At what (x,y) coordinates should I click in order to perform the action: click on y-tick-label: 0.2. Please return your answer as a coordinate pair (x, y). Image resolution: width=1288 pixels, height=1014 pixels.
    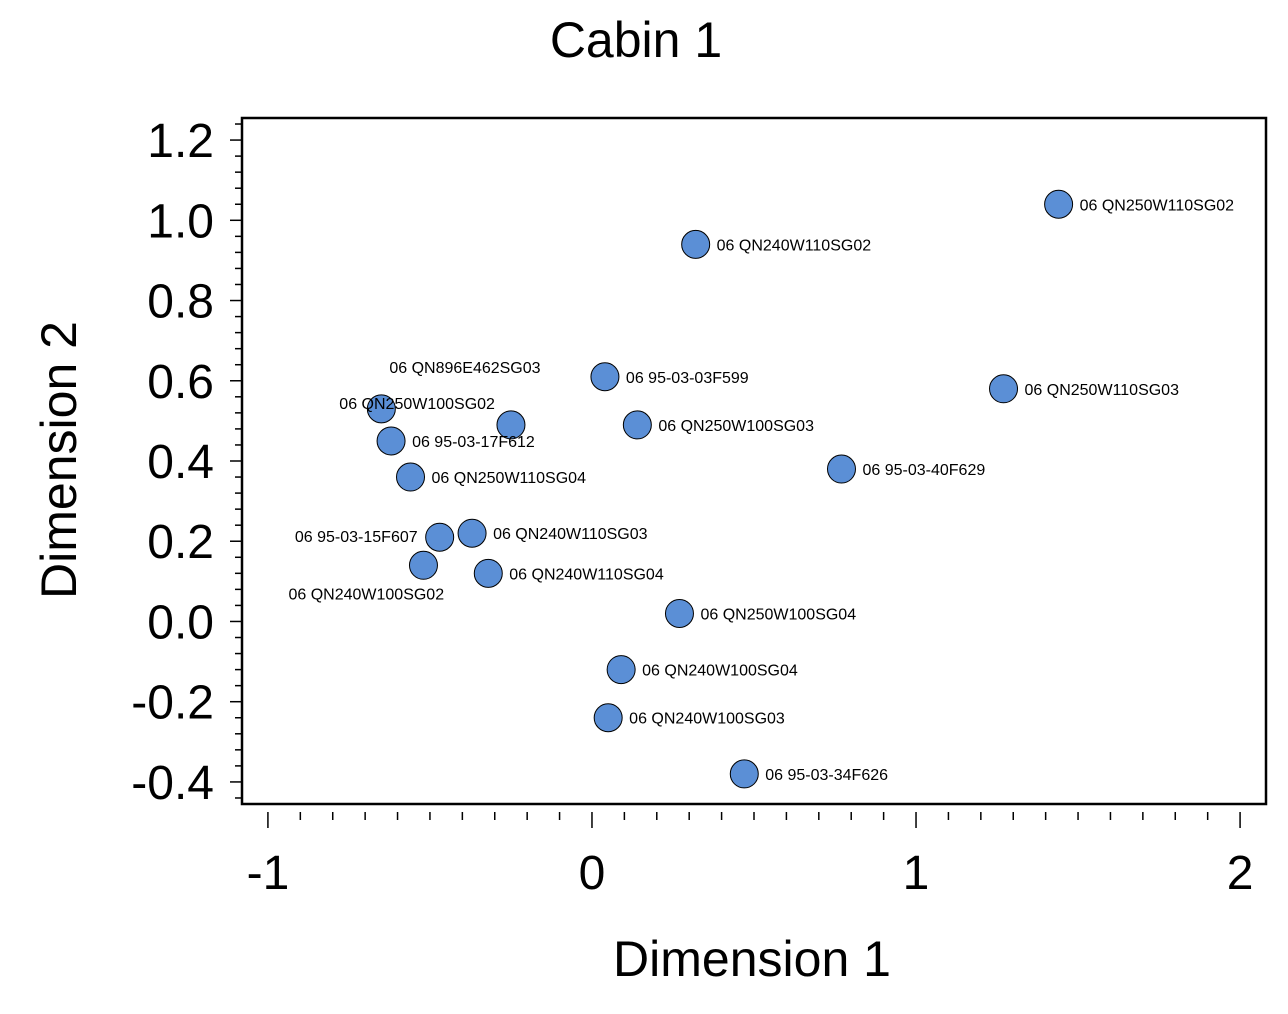
    Looking at the image, I should click on (180, 542).